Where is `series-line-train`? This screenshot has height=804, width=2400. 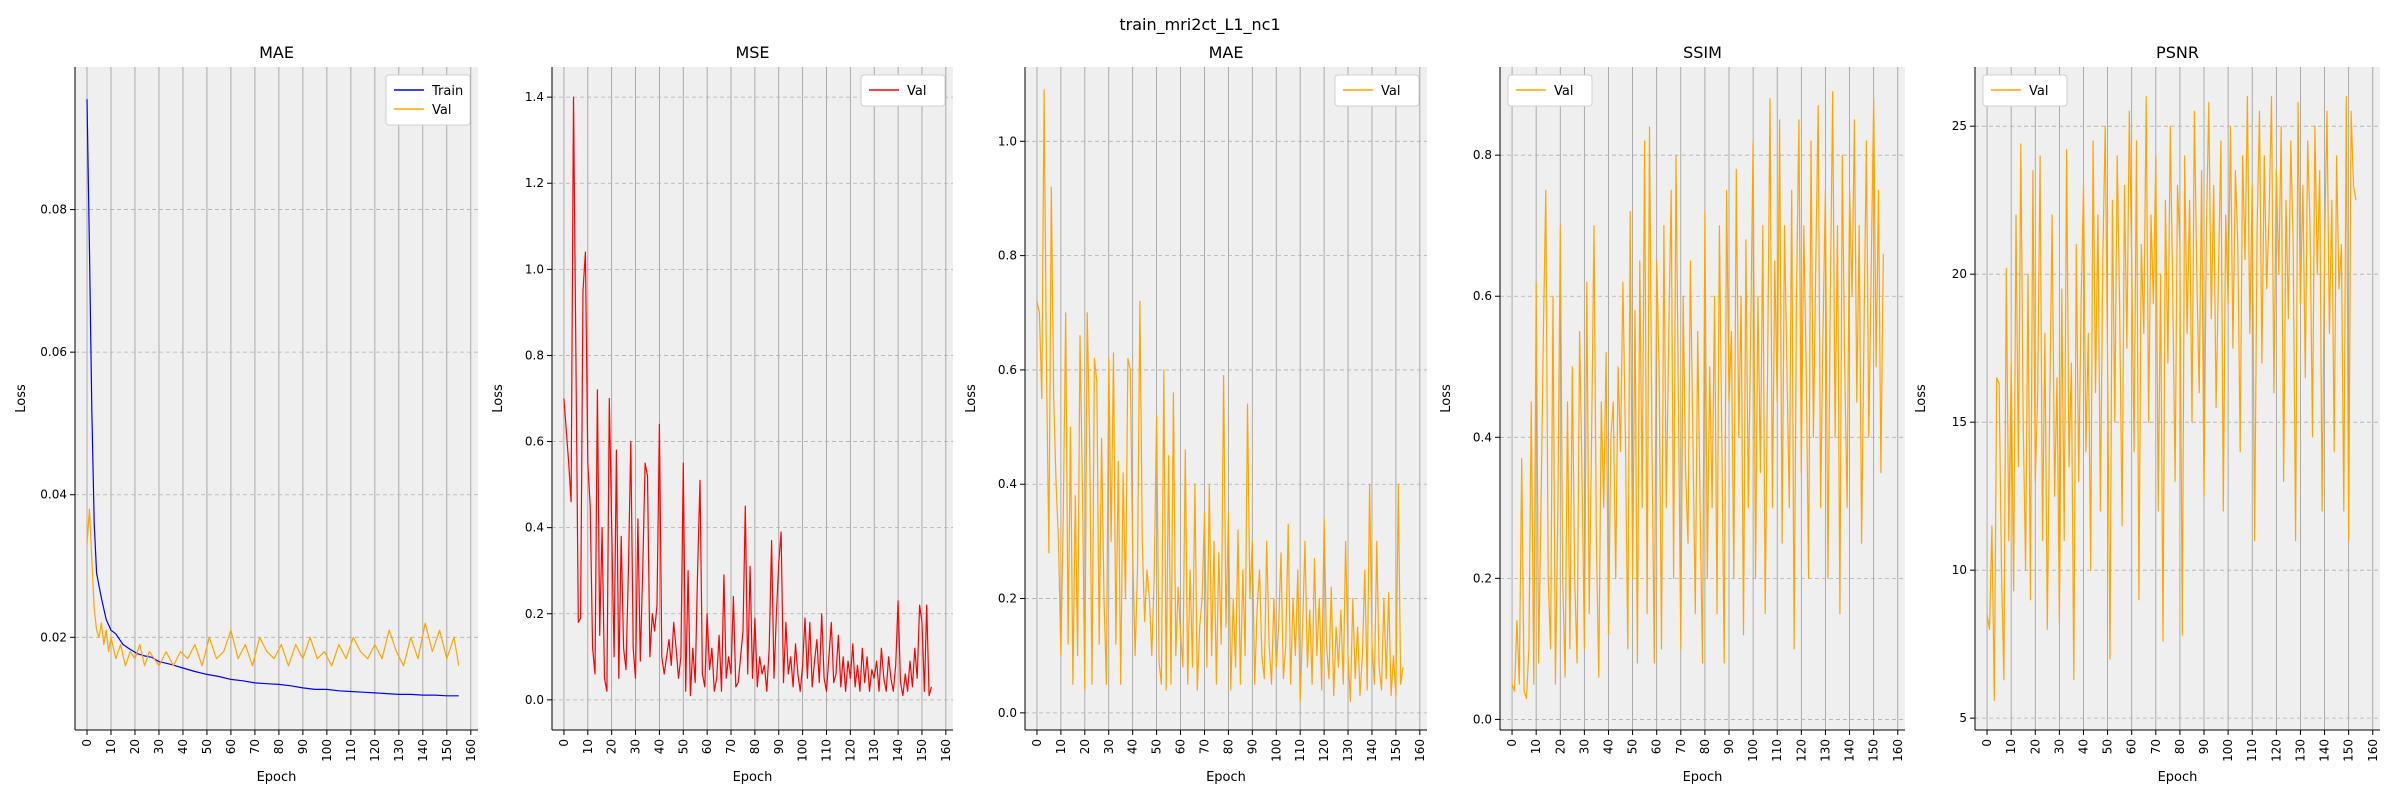 series-line-train is located at coordinates (272, 398).